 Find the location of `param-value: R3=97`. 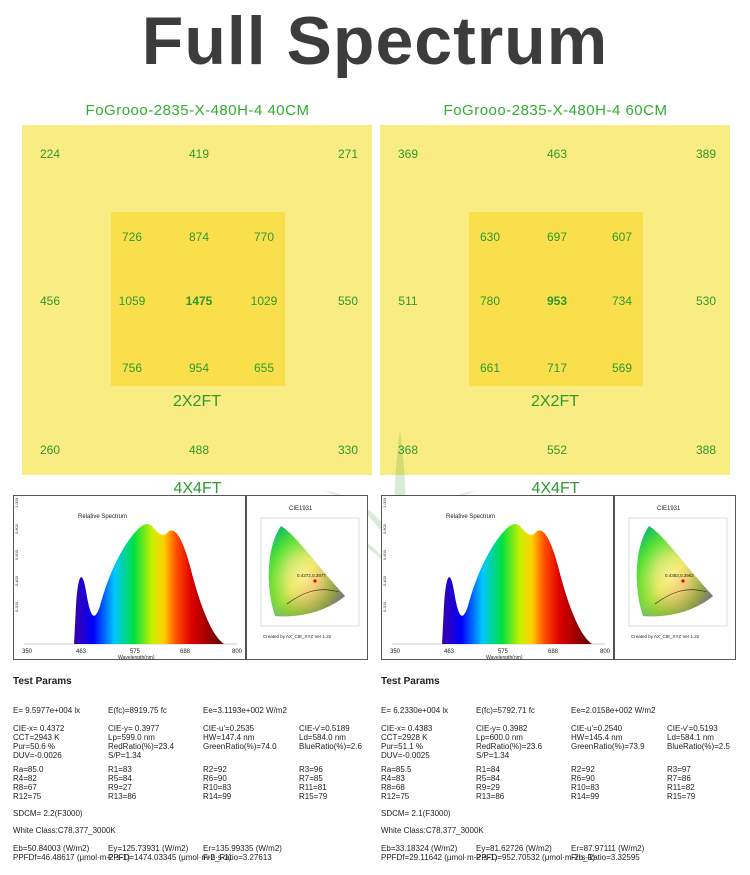

param-value: R3=97 is located at coordinates (679, 769).